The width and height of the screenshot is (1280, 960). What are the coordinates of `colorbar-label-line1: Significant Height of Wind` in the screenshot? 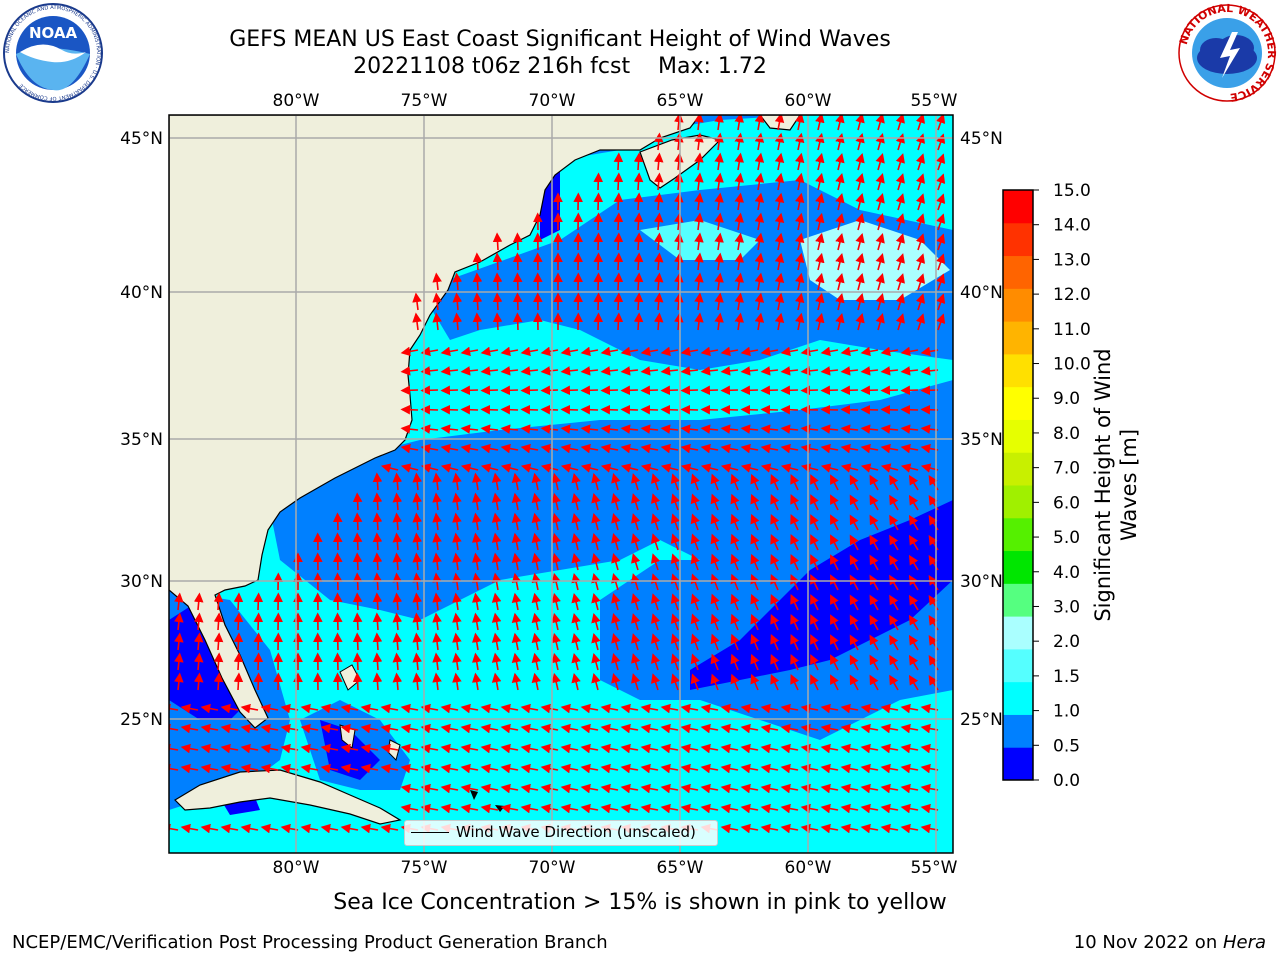 It's located at (1103, 485).